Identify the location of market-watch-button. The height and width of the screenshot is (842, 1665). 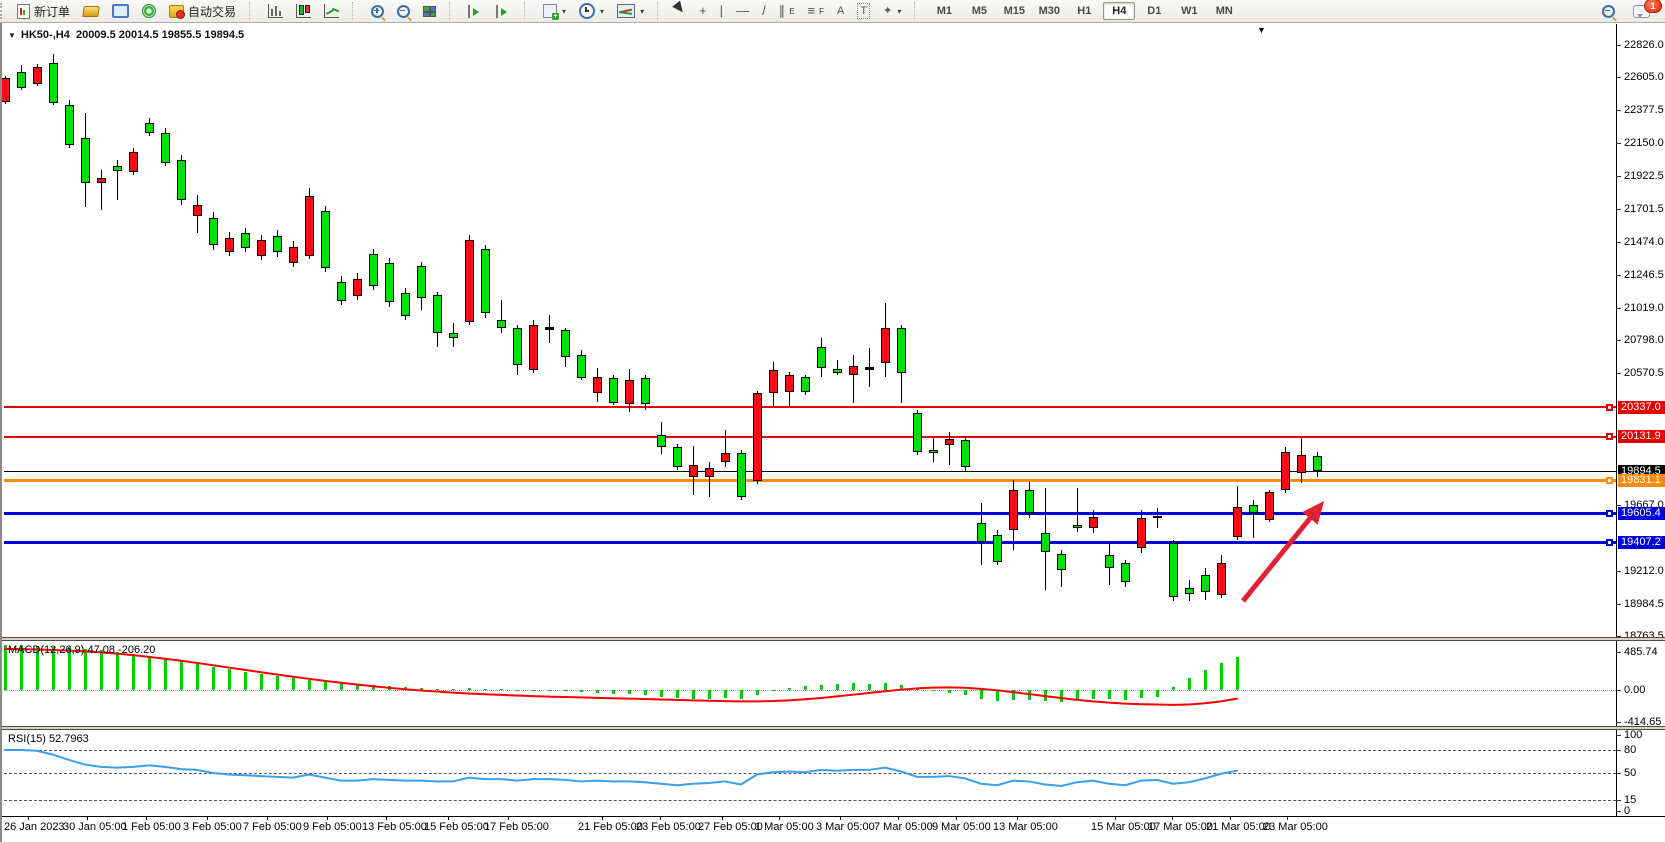
(91, 11).